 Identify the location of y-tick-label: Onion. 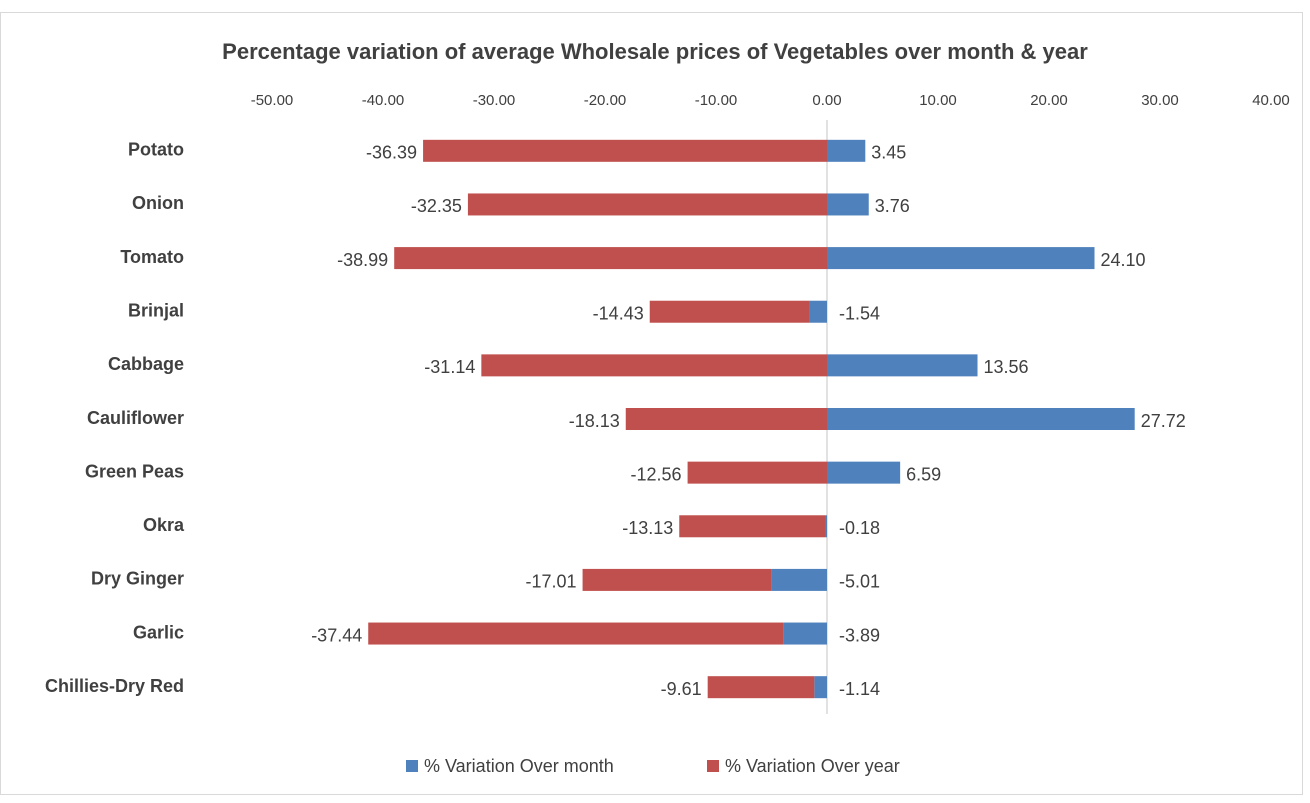
(158, 203).